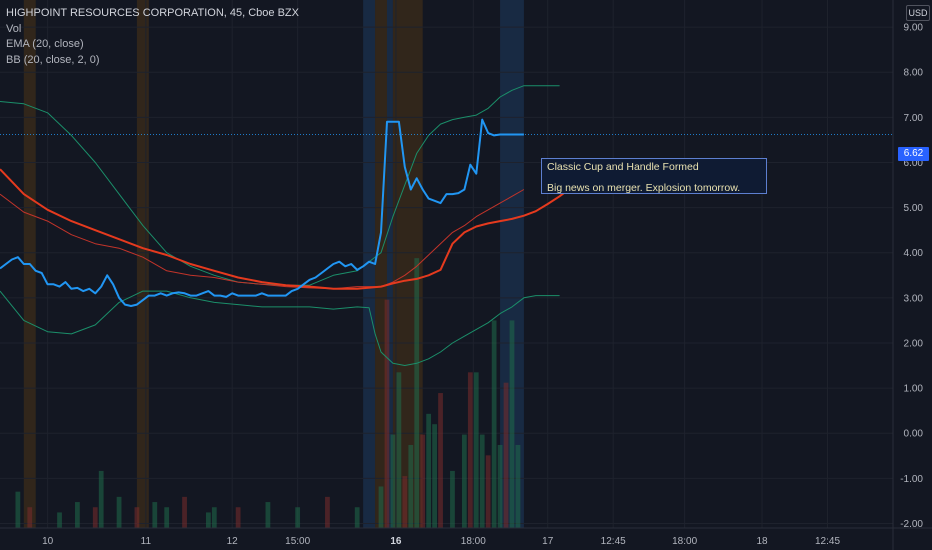 This screenshot has height=550, width=932. What do you see at coordinates (911, 479) in the screenshot?
I see `price-tick-label: -1.00` at bounding box center [911, 479].